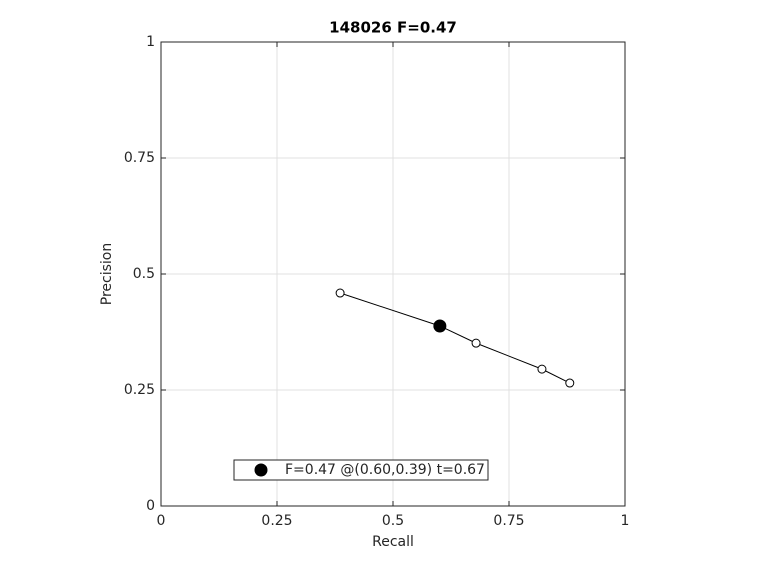  What do you see at coordinates (393, 521) in the screenshot?
I see `x-tick-label: 0.5` at bounding box center [393, 521].